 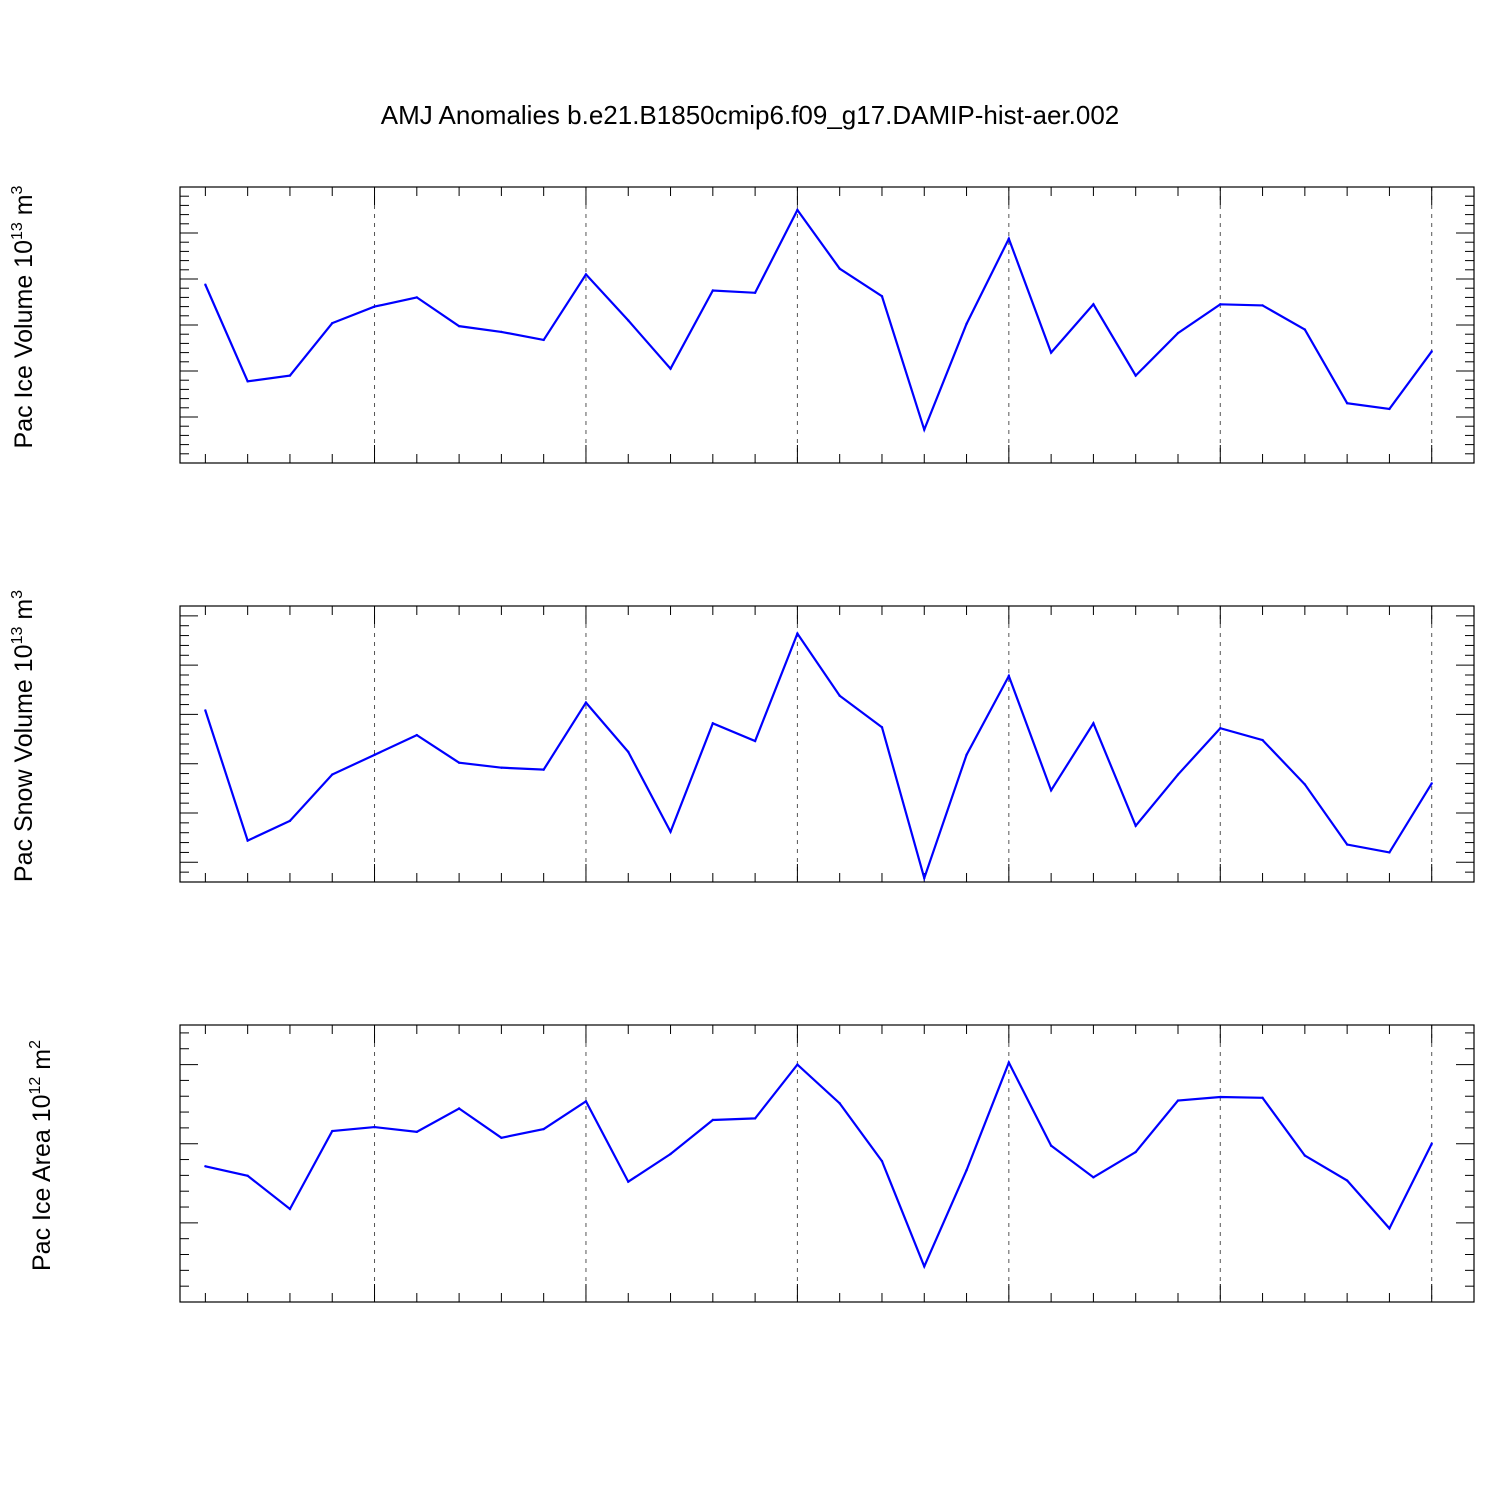 I want to click on y-axis-label-main: Pac Ice Area 10, so click(x=42, y=1182).